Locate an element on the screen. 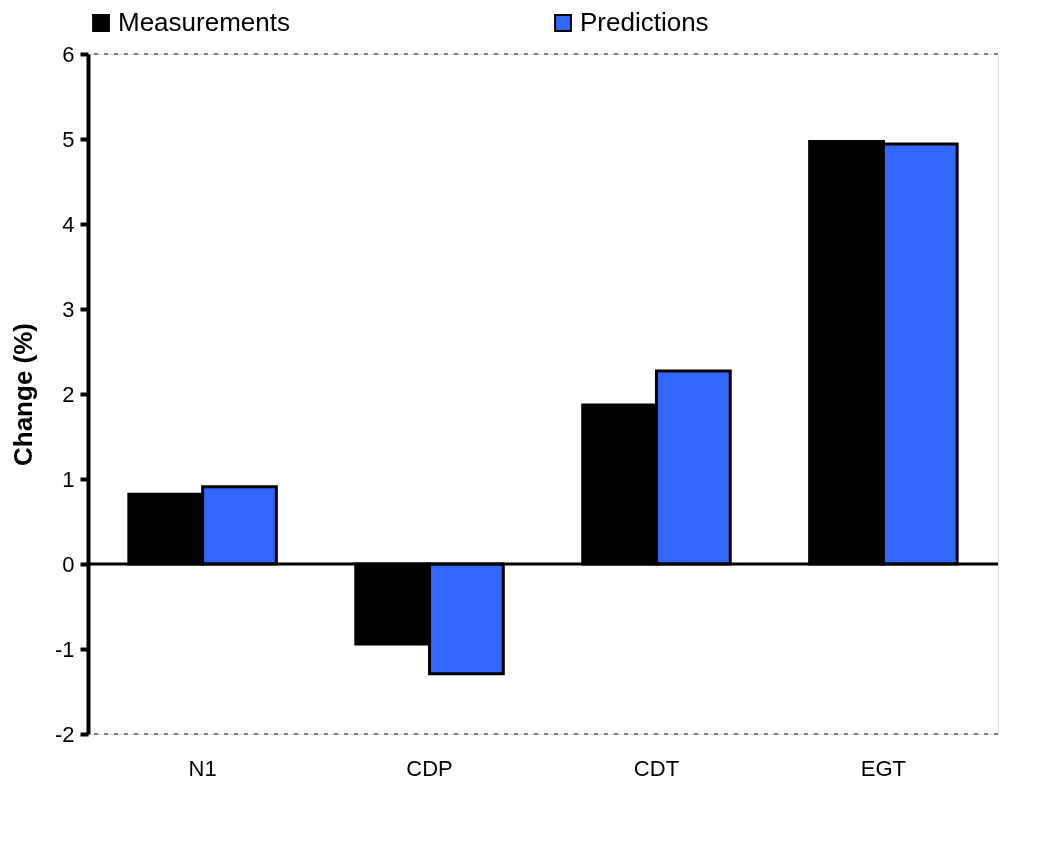 The width and height of the screenshot is (1047, 848). y-tick-label: 6 is located at coordinates (68, 54).